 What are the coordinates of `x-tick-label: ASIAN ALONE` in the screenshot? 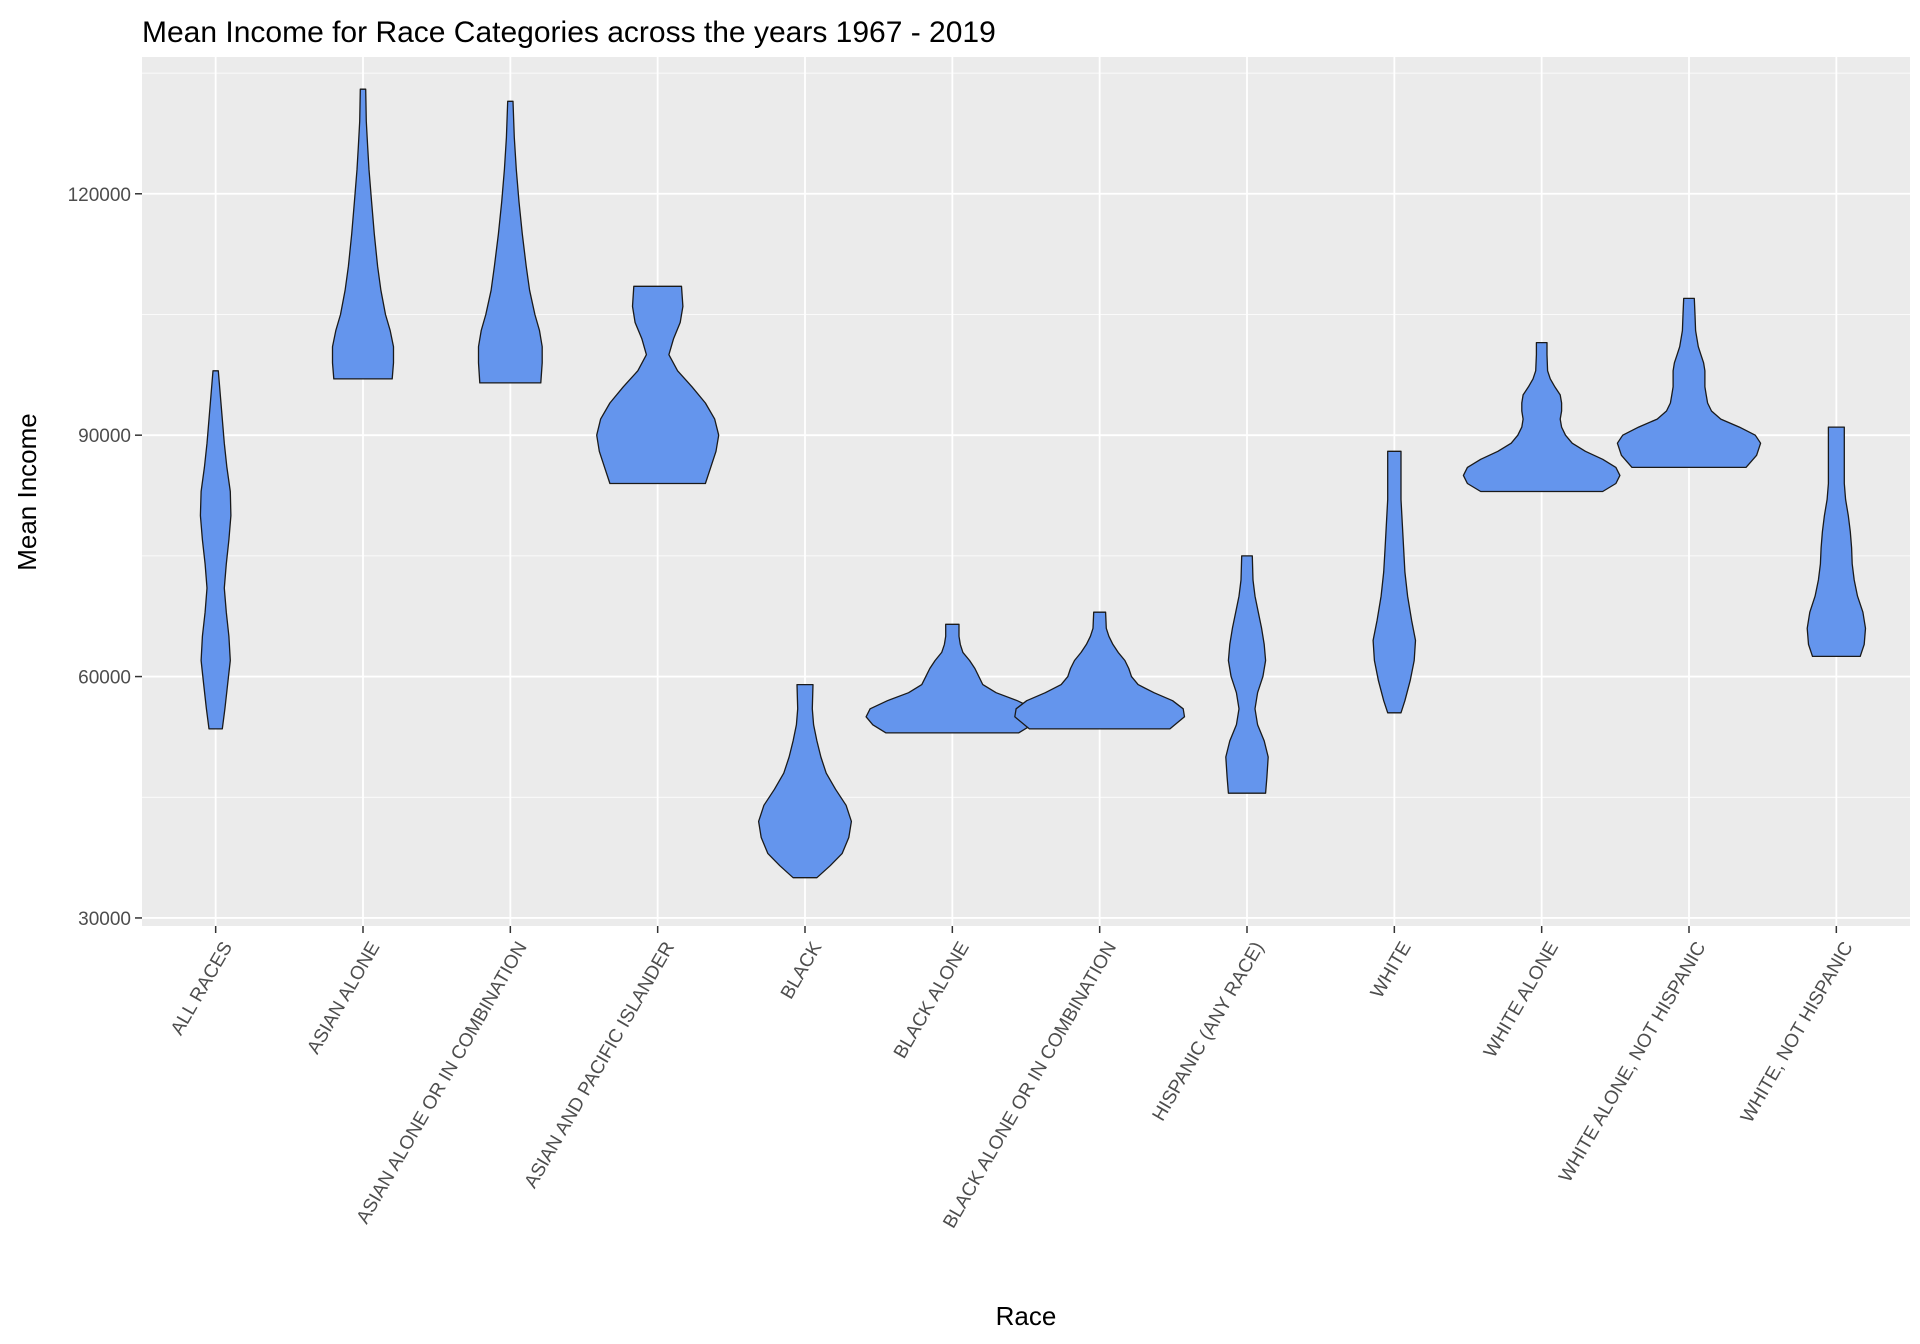 It's located at (343, 997).